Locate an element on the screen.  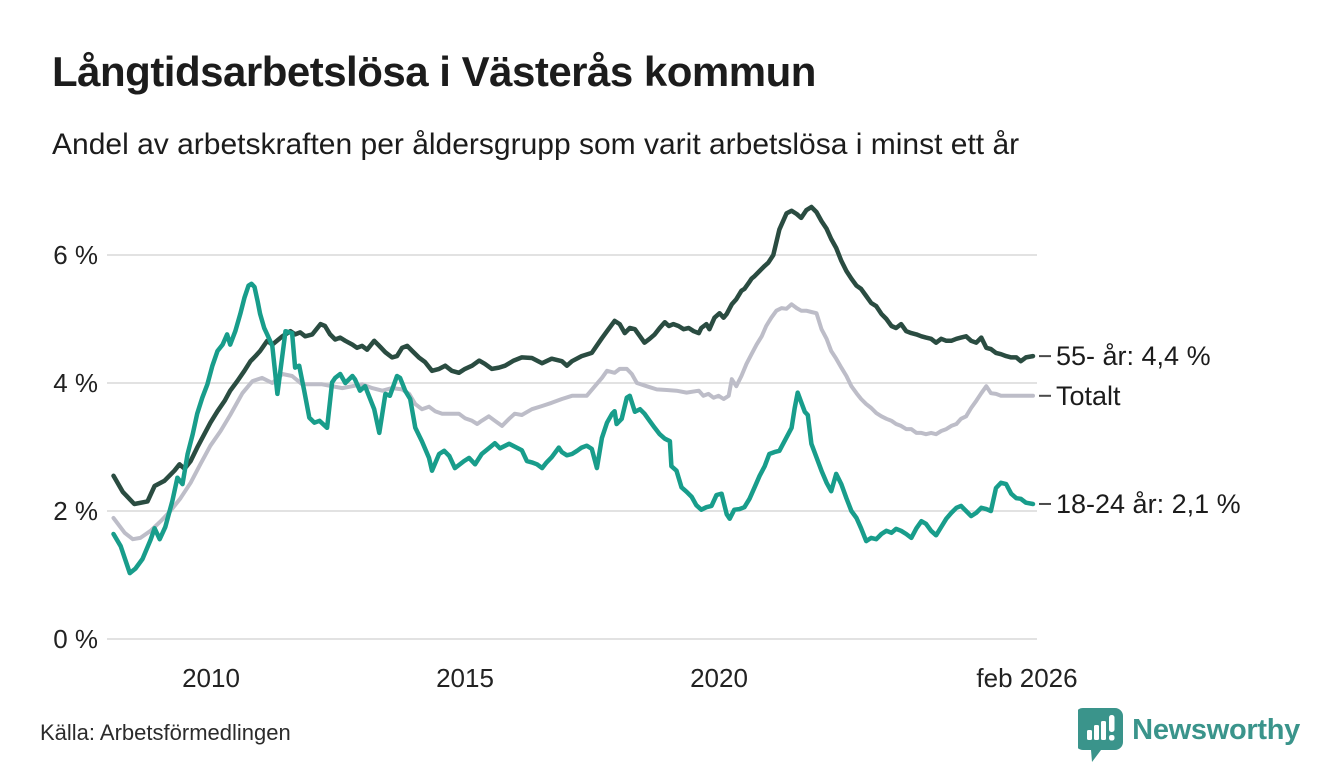
logo-bubble is located at coordinates (1101, 735).